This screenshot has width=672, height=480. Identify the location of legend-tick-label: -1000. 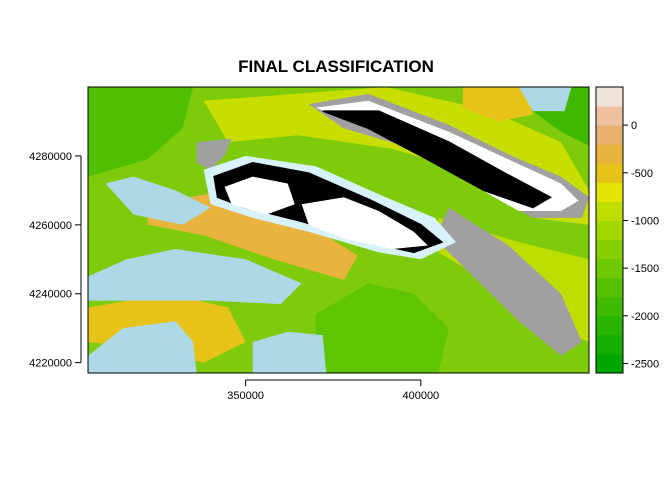
(645, 221).